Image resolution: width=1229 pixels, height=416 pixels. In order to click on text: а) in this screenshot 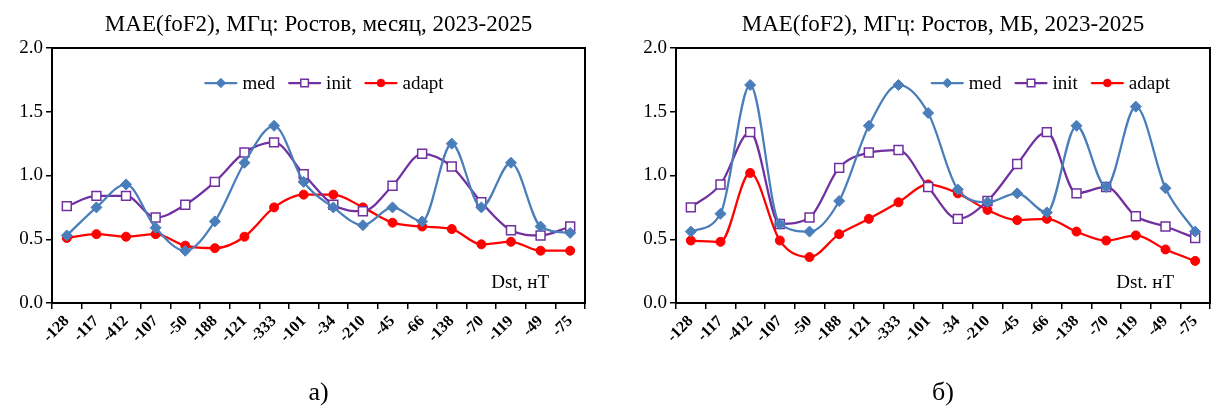, I will do `click(318, 391)`.